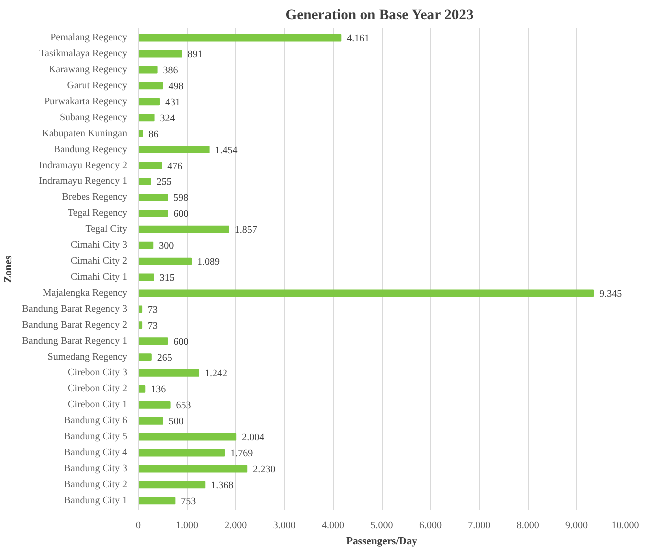  What do you see at coordinates (94, 118) in the screenshot?
I see `y-tick-label: Subang Regency` at bounding box center [94, 118].